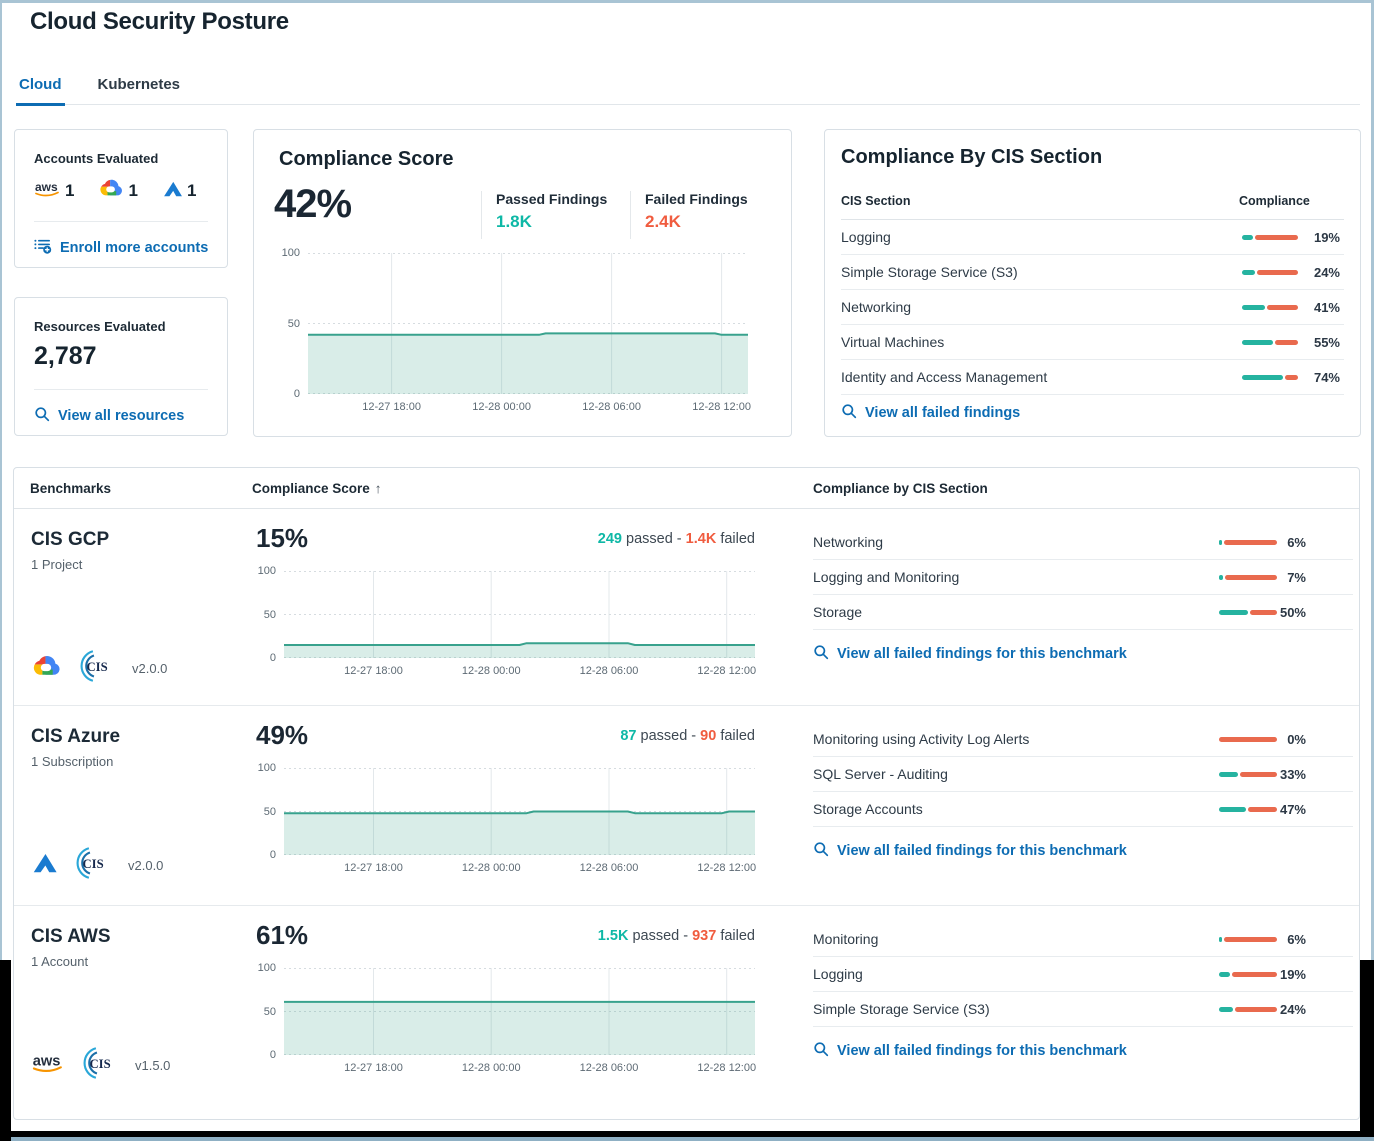  I want to click on section-percent: 50%, so click(1292, 612).